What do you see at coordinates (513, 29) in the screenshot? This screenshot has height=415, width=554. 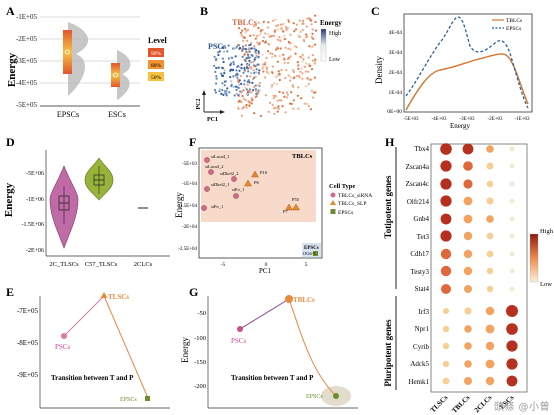 I see `panel-c-legend-label: EPSCs` at bounding box center [513, 29].